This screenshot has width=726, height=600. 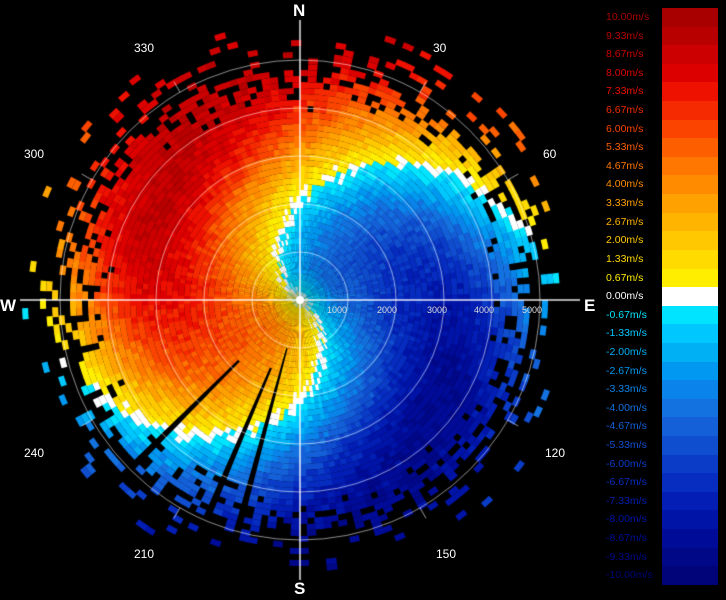 I want to click on legend-entry: 0.00m/s, so click(x=662, y=296).